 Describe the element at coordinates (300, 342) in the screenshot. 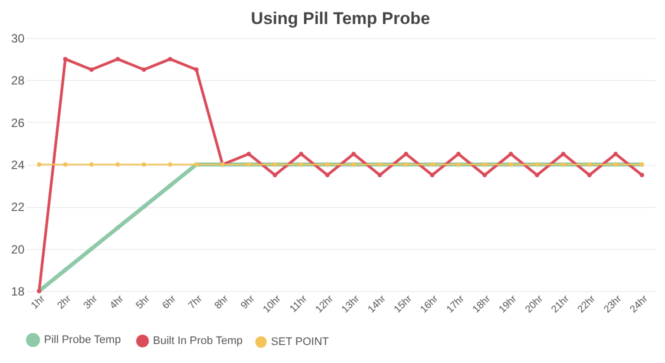

I see `legend-label: SET POINT` at that location.